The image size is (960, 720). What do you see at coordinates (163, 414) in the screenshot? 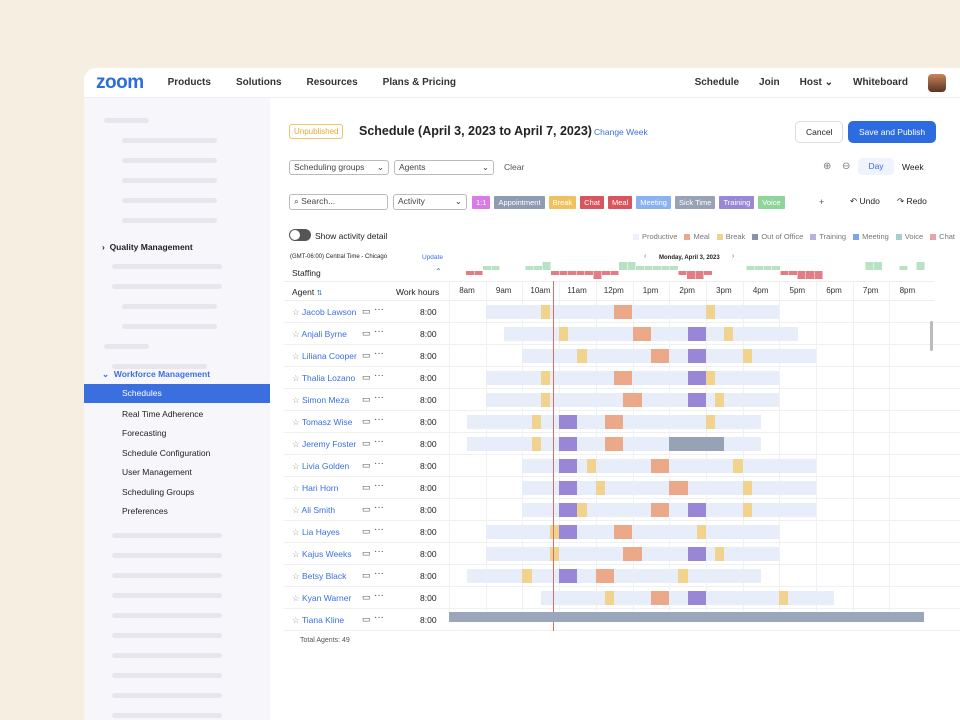
I see `sidebar-item-real-time-adherence: Real Time Adherence` at bounding box center [163, 414].